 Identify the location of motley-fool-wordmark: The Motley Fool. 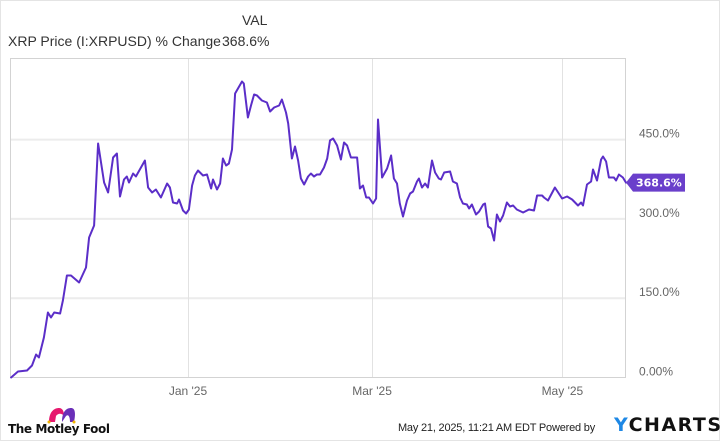
(59, 429).